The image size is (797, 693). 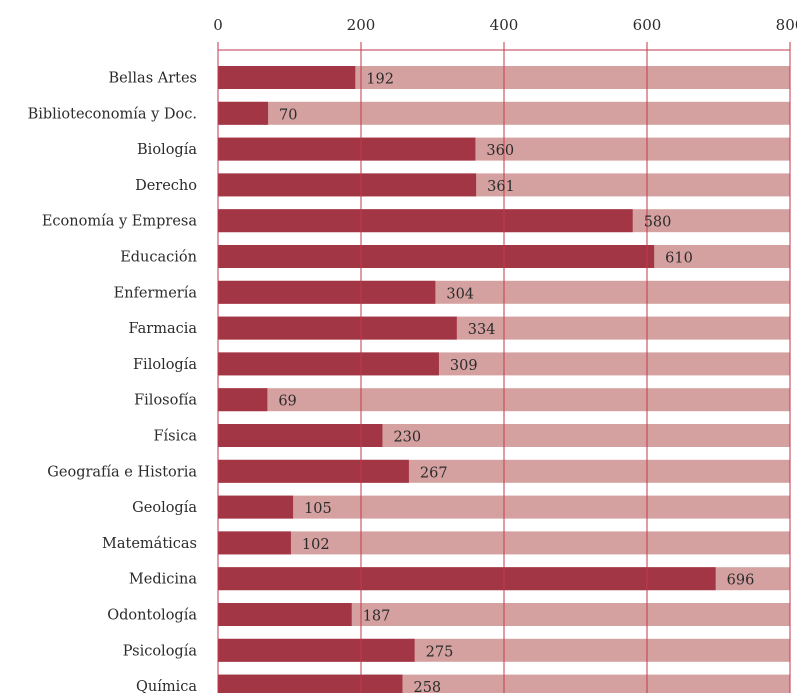 What do you see at coordinates (218, 25) in the screenshot?
I see `x-tick-label: 0` at bounding box center [218, 25].